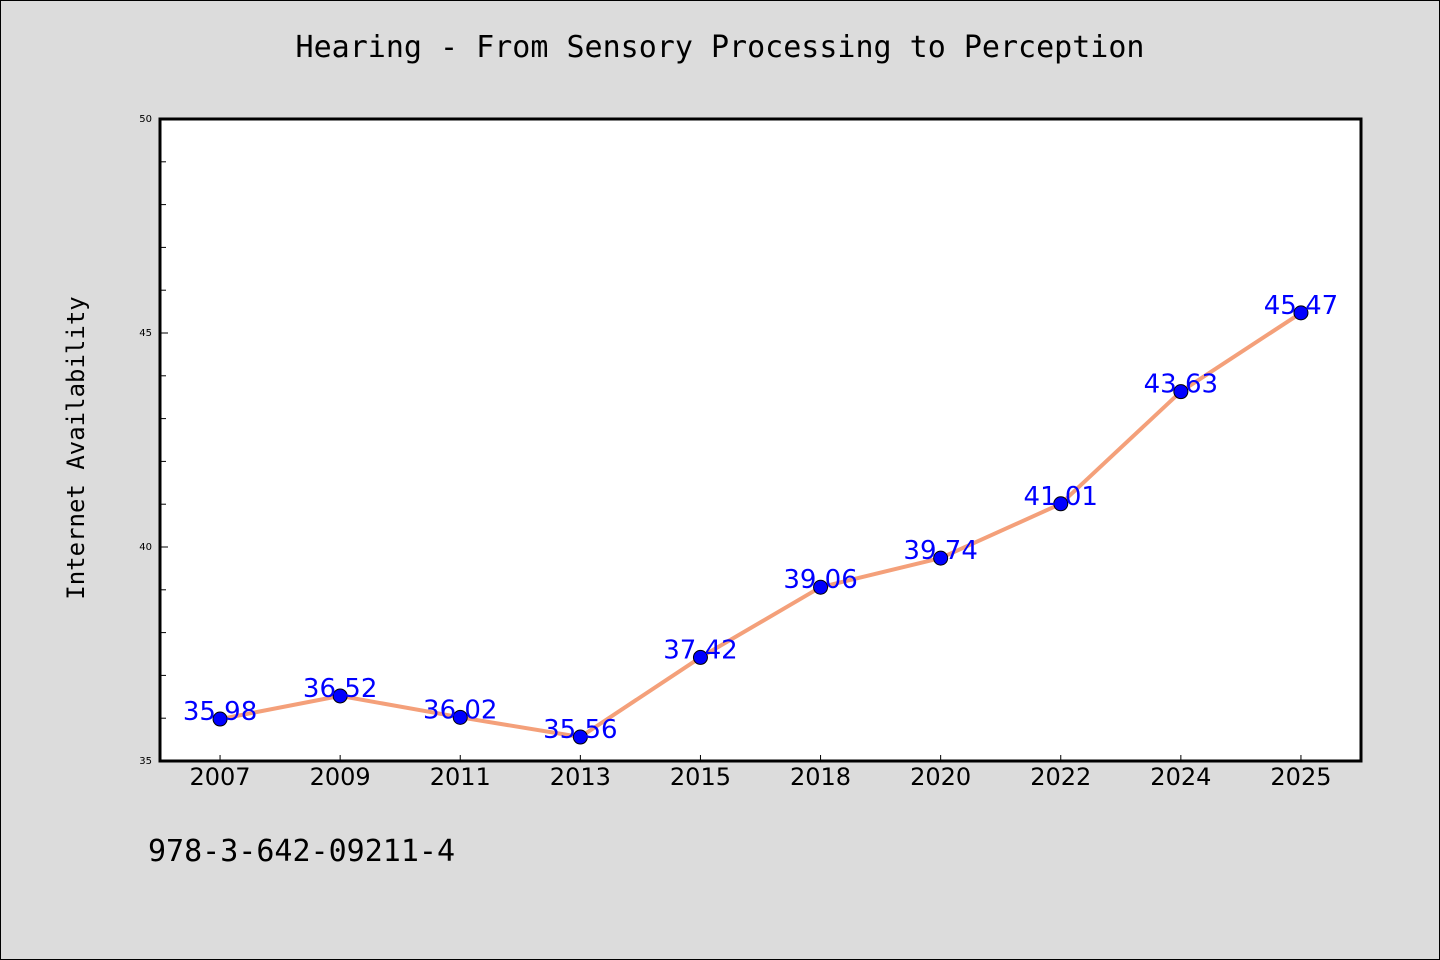 This screenshot has height=960, width=1440. What do you see at coordinates (145, 119) in the screenshot?
I see `y-tick-label: 50` at bounding box center [145, 119].